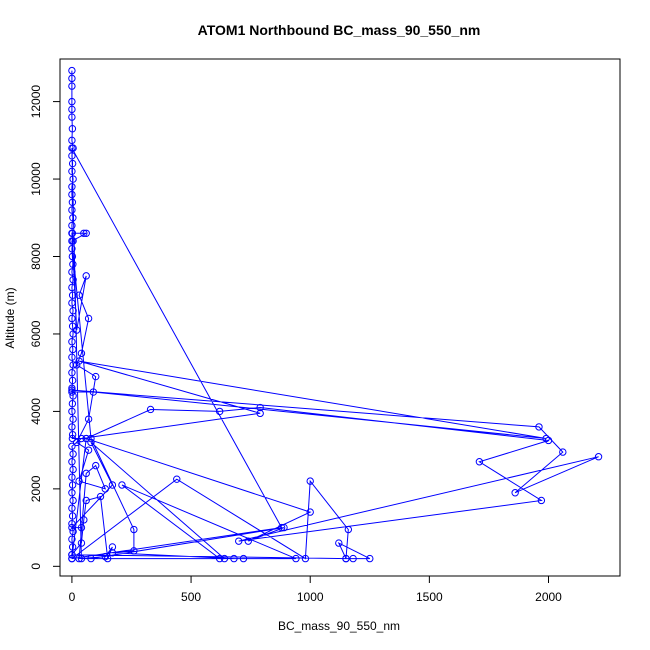 Image resolution: width=650 pixels, height=650 pixels. I want to click on y-tick-label: 6000, so click(36, 333).